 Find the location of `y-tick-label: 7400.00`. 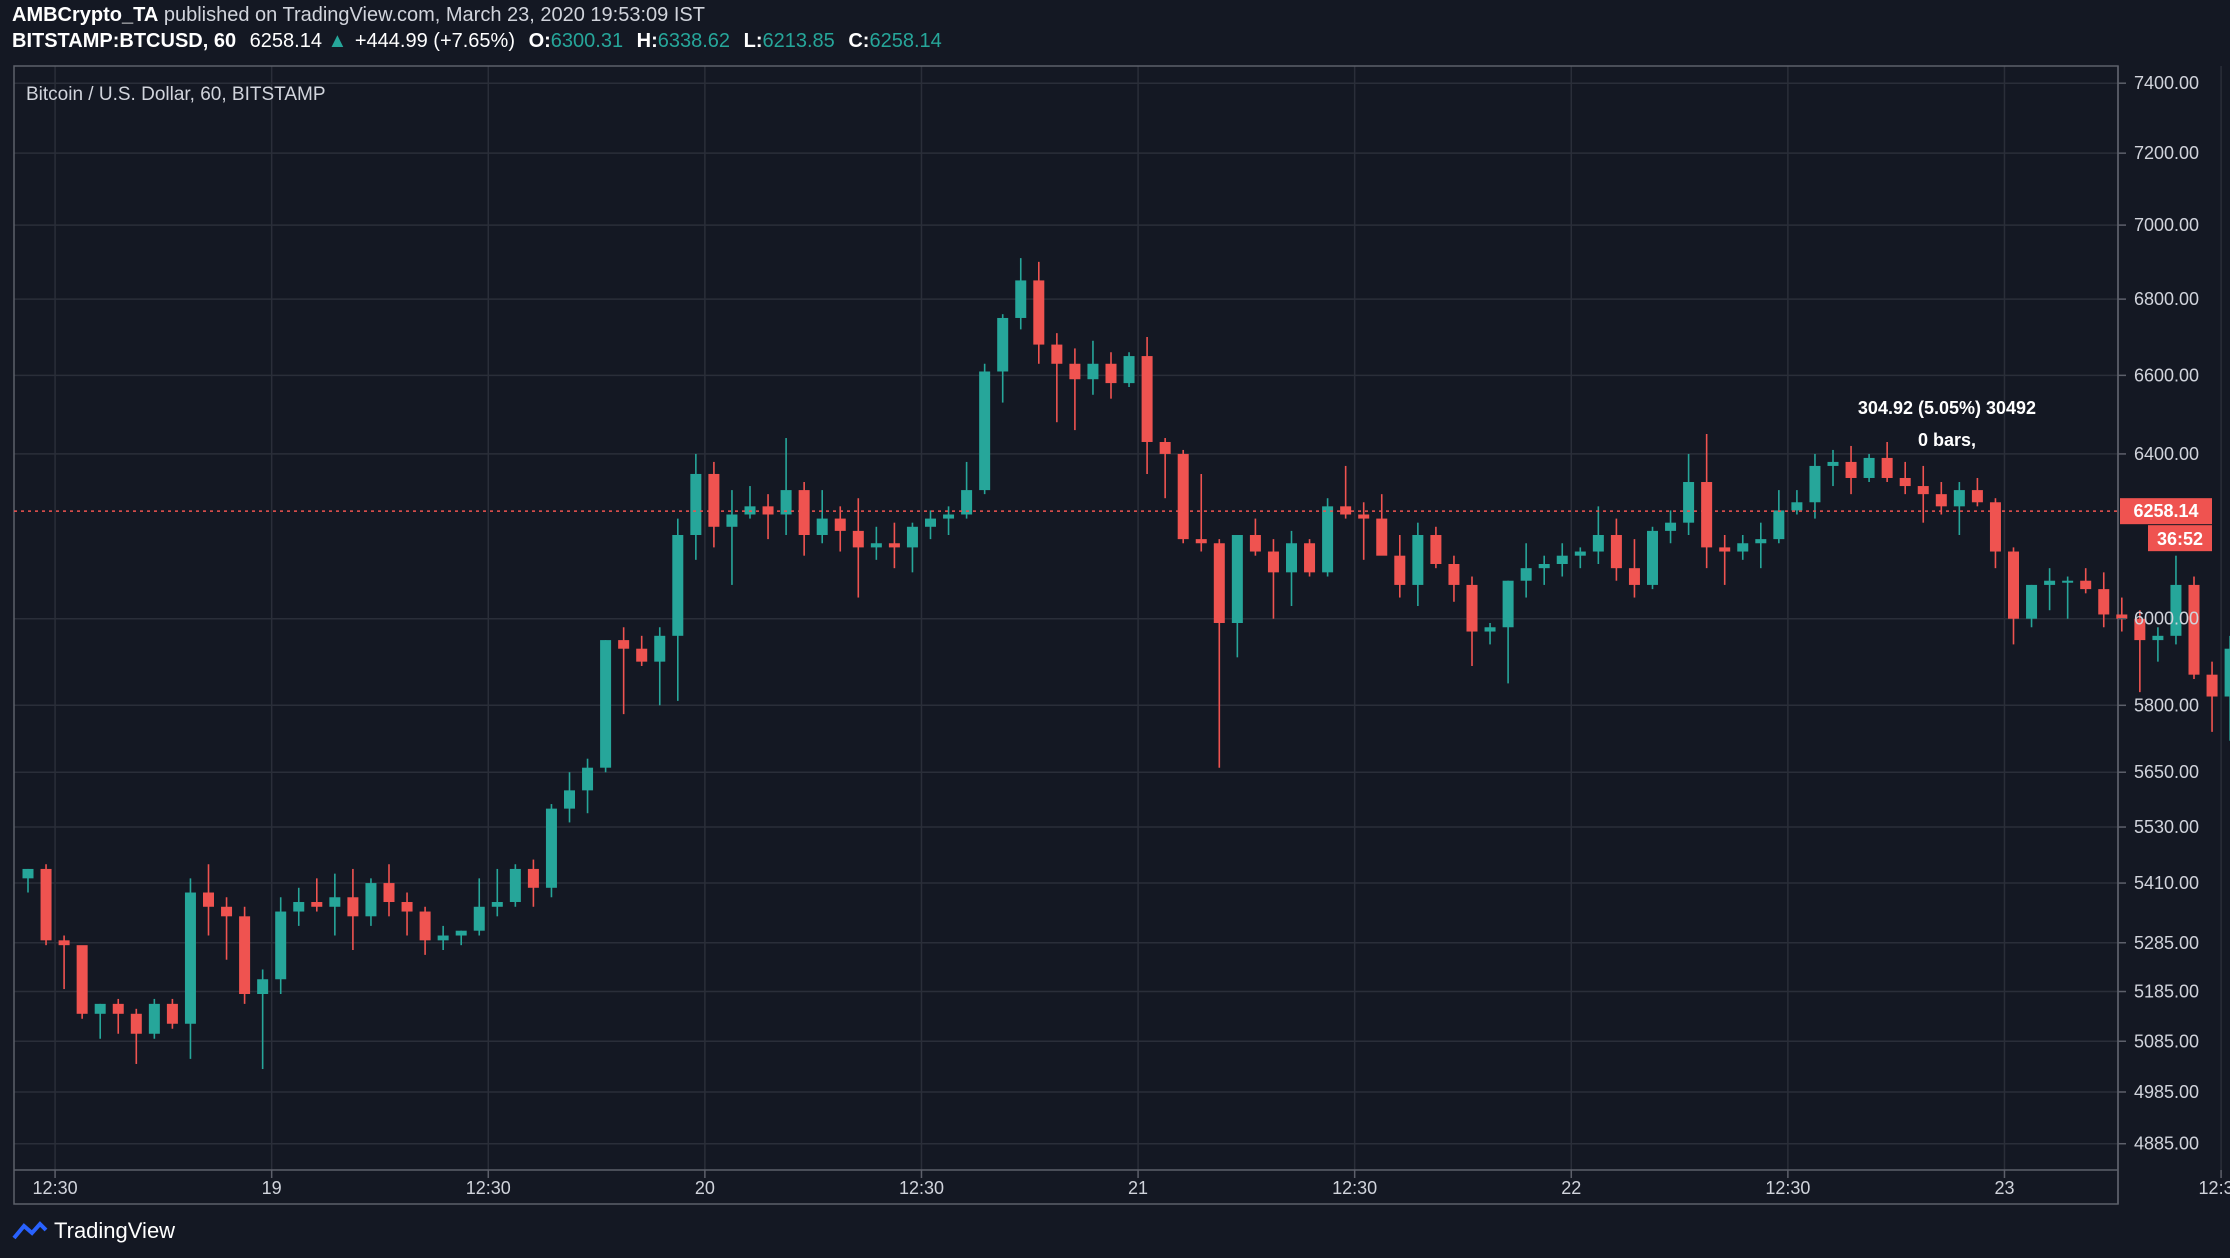

y-tick-label: 7400.00 is located at coordinates (2166, 83).